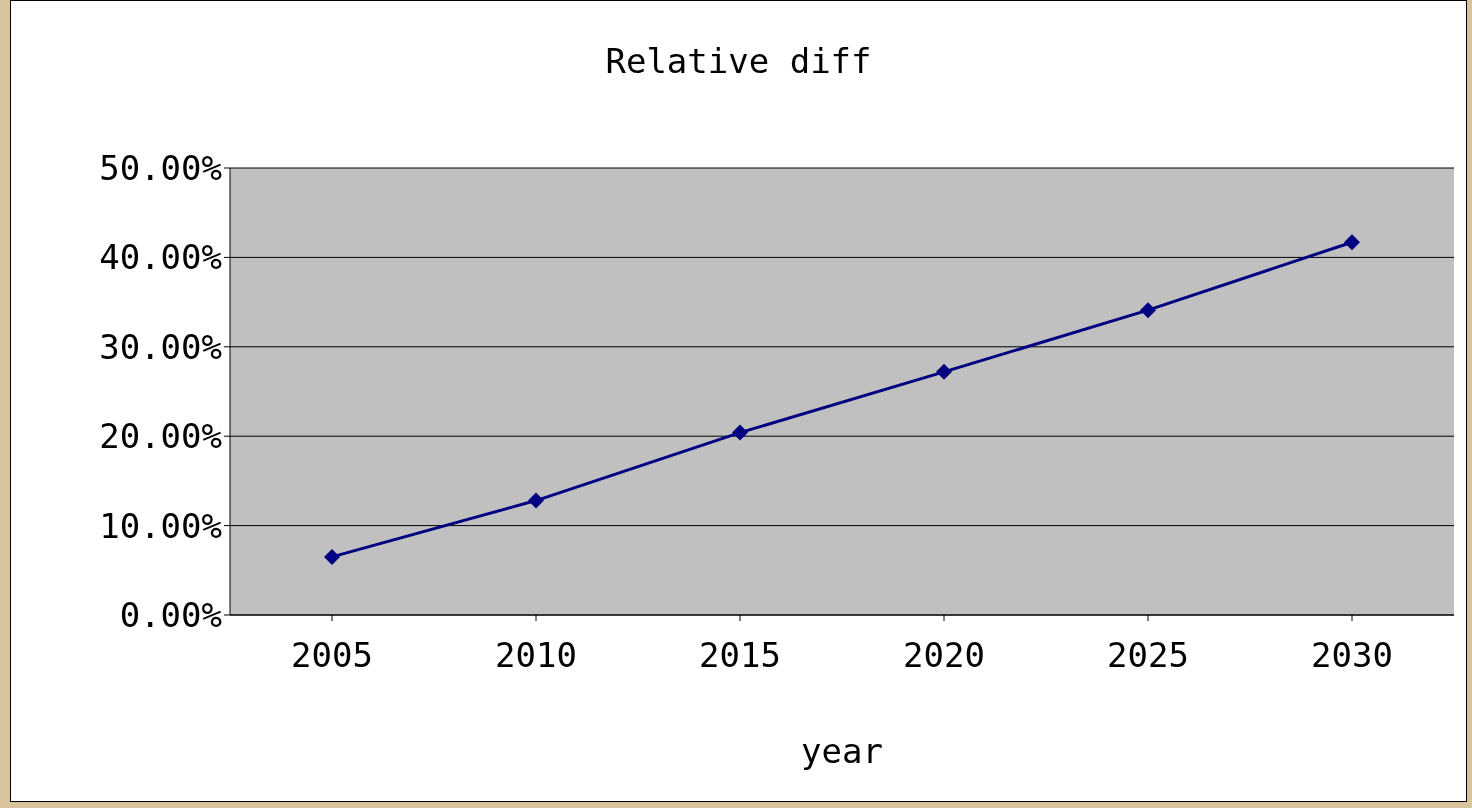 This screenshot has height=808, width=1472. Describe the element at coordinates (1148, 655) in the screenshot. I see `x-tick-label: 2025` at that location.